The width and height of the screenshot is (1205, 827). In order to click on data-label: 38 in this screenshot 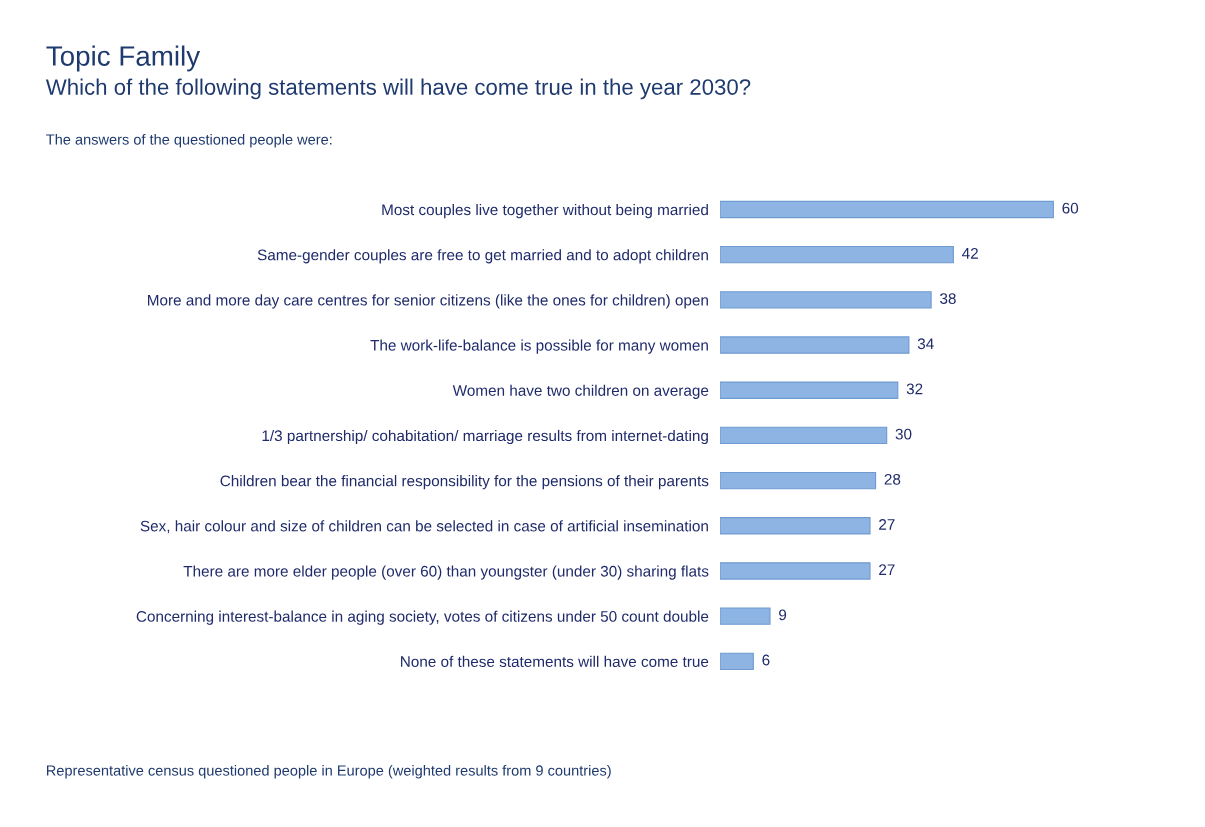, I will do `click(948, 298)`.